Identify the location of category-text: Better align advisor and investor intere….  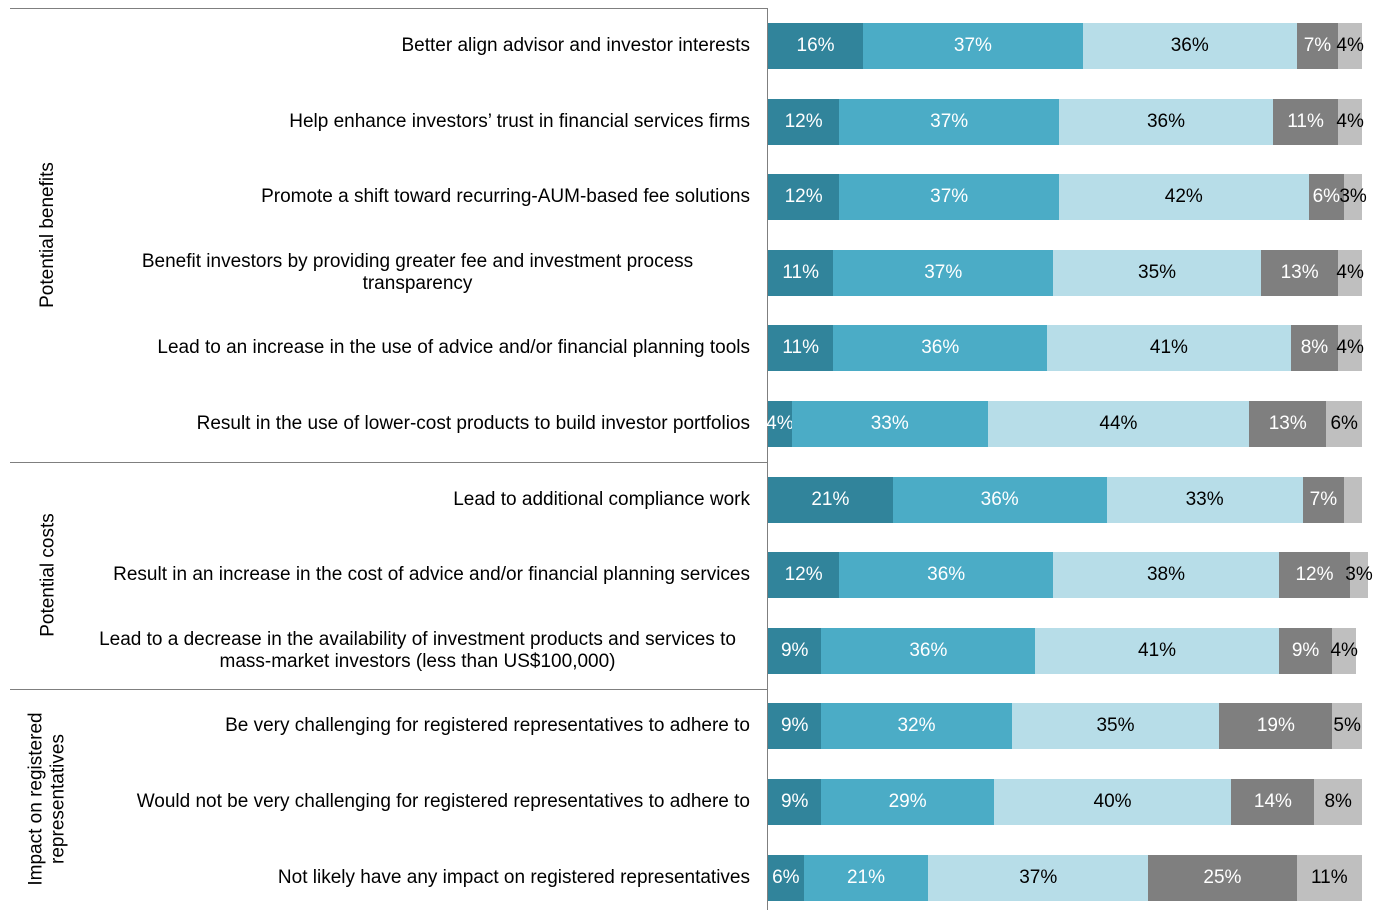
(575, 45).